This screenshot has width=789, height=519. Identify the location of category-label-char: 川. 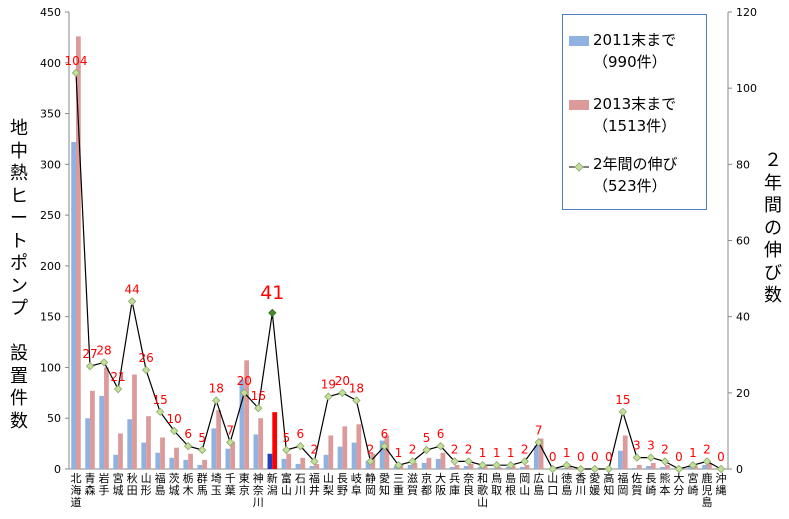
(258, 502).